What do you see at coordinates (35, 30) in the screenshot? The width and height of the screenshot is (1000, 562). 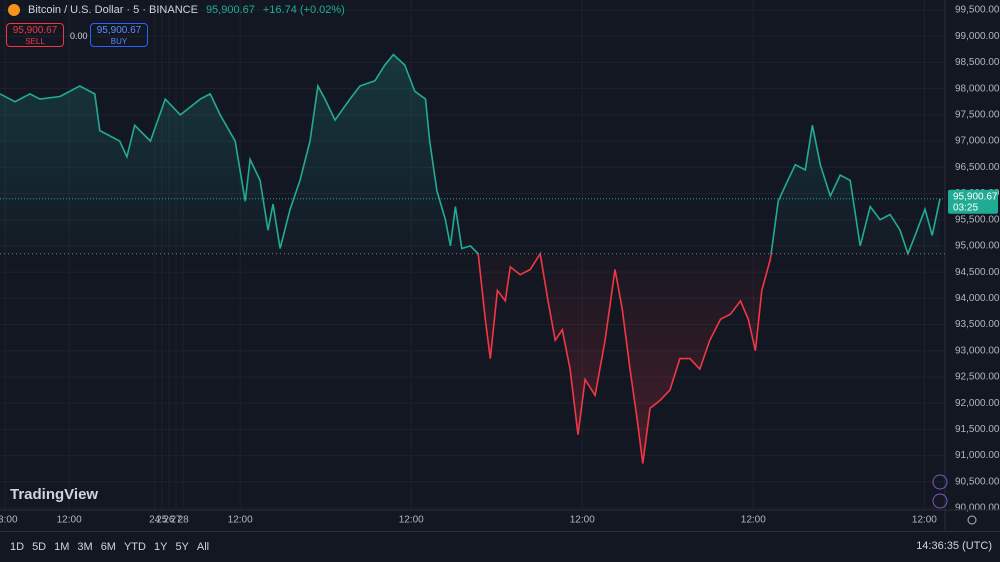 I see `sell-price: 95,900.67` at bounding box center [35, 30].